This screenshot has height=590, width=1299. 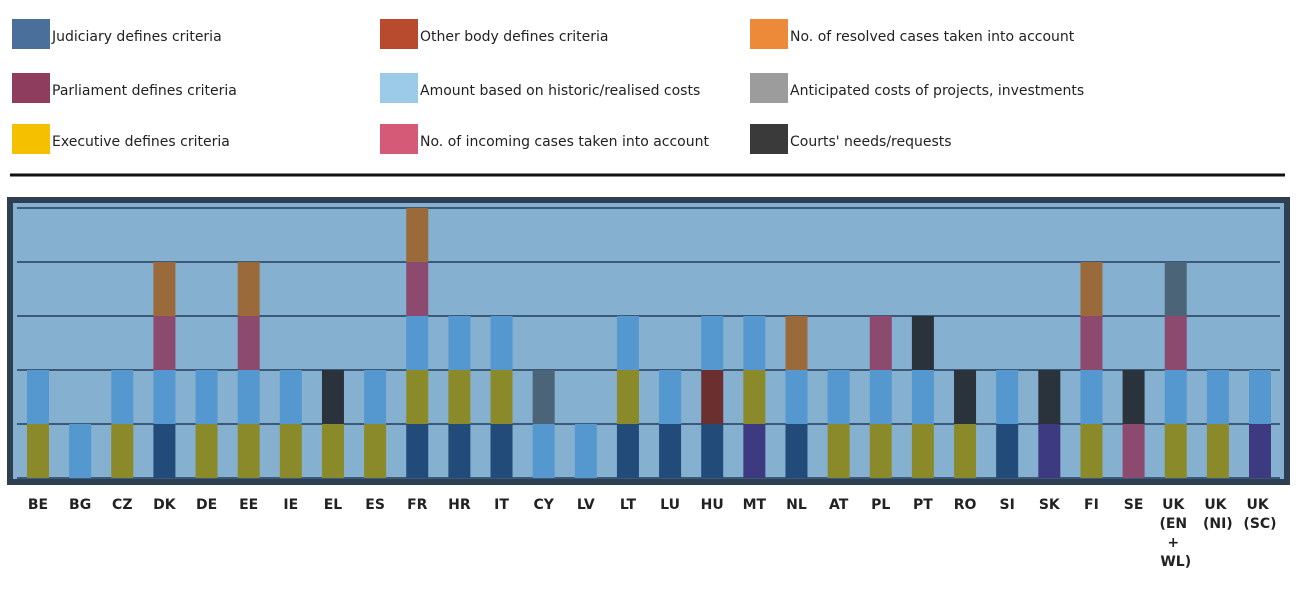 I want to click on x-tick-label: SK, so click(x=1050, y=505).